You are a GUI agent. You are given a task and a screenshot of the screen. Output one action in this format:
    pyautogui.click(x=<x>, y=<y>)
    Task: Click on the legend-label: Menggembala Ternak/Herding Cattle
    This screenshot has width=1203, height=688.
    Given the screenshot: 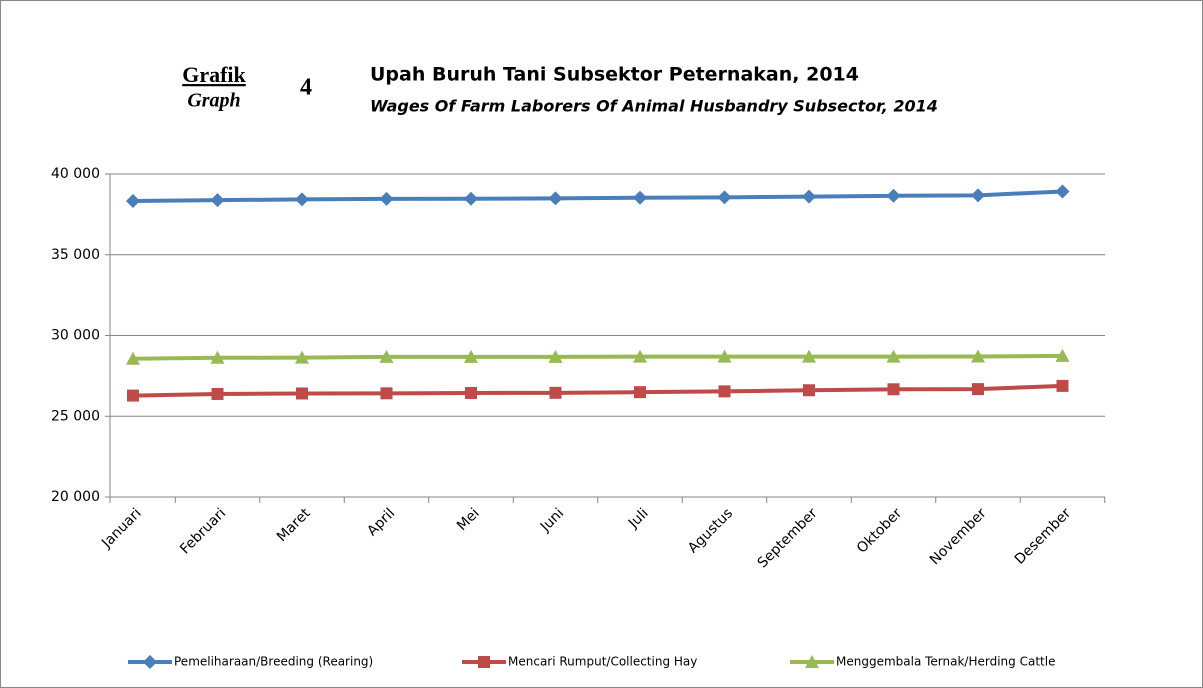 What is the action you would take?
    pyautogui.click(x=945, y=662)
    